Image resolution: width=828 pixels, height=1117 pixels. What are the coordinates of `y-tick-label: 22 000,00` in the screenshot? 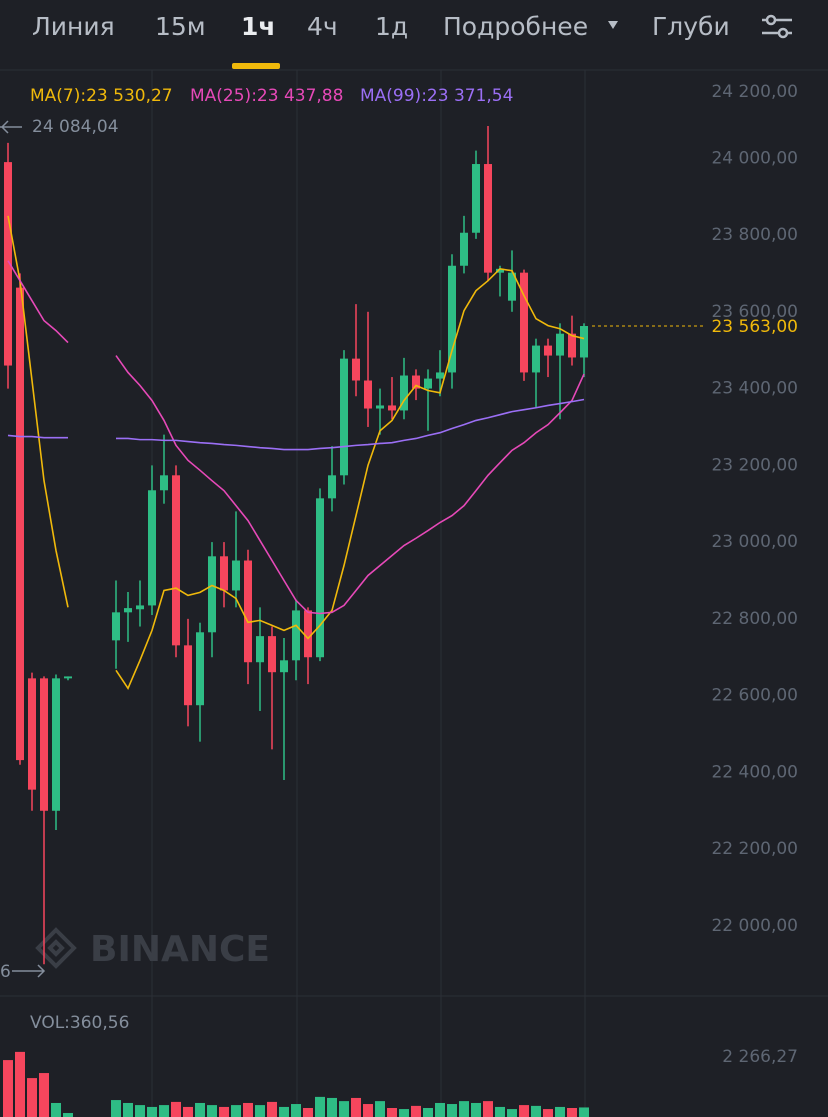 It's located at (754, 926).